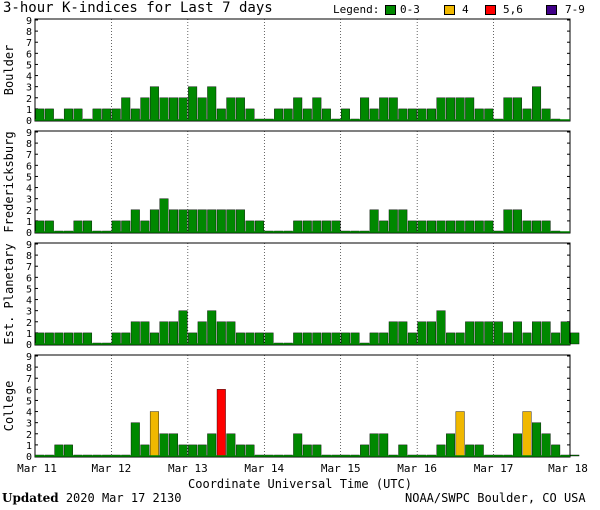 The image size is (600, 510). Describe the element at coordinates (490, 10) in the screenshot. I see `legend-swatch-storm` at that location.